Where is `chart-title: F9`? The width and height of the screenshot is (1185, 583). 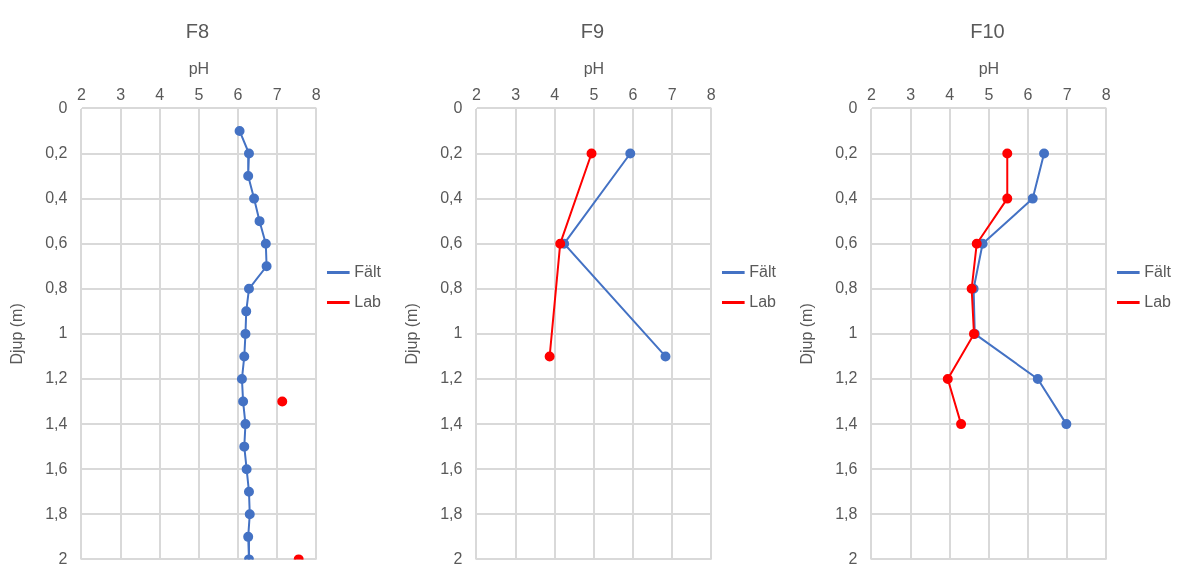
chart-title: F9 is located at coordinates (592, 30).